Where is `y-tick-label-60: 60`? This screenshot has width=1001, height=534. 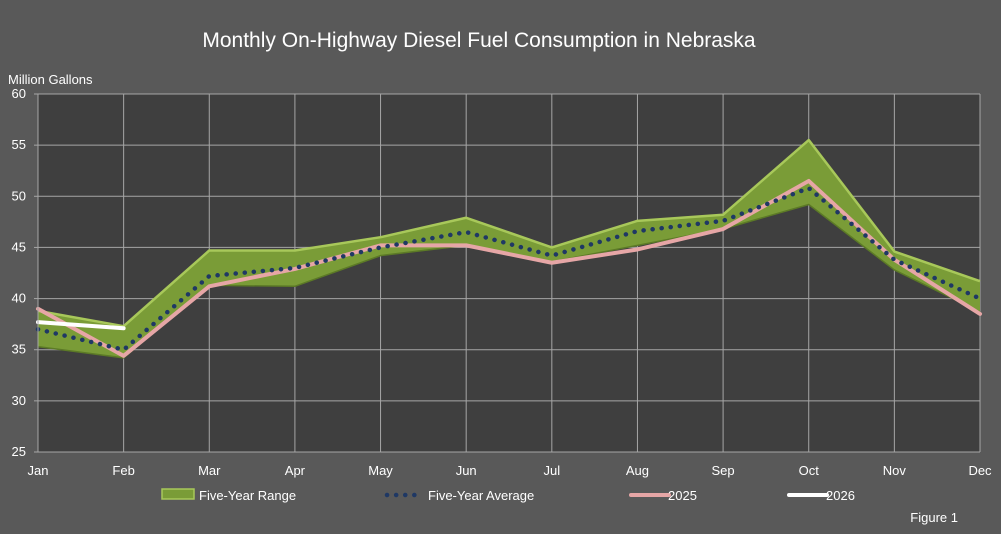
y-tick-label-60: 60 is located at coordinates (19, 93).